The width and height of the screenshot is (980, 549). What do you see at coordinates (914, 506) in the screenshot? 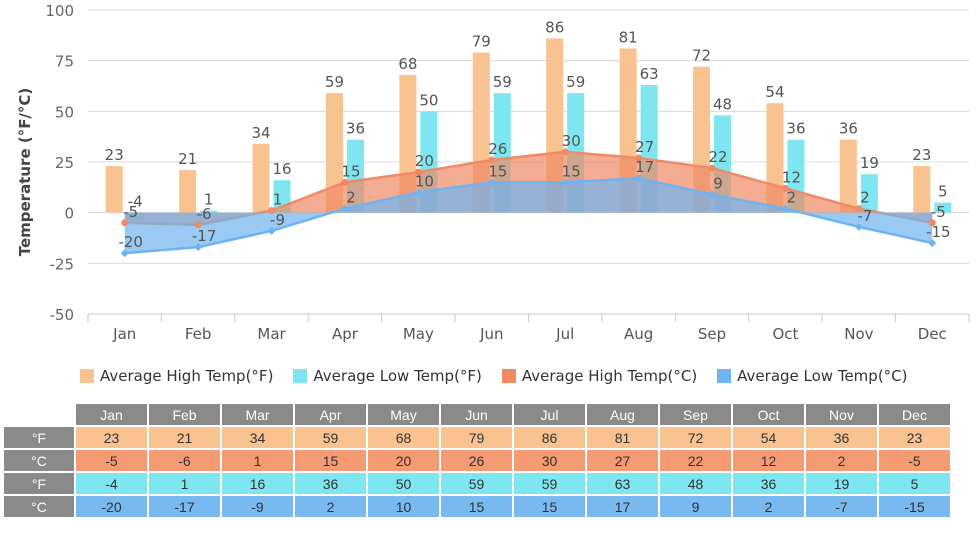
I see `table-cell: -15` at bounding box center [914, 506].